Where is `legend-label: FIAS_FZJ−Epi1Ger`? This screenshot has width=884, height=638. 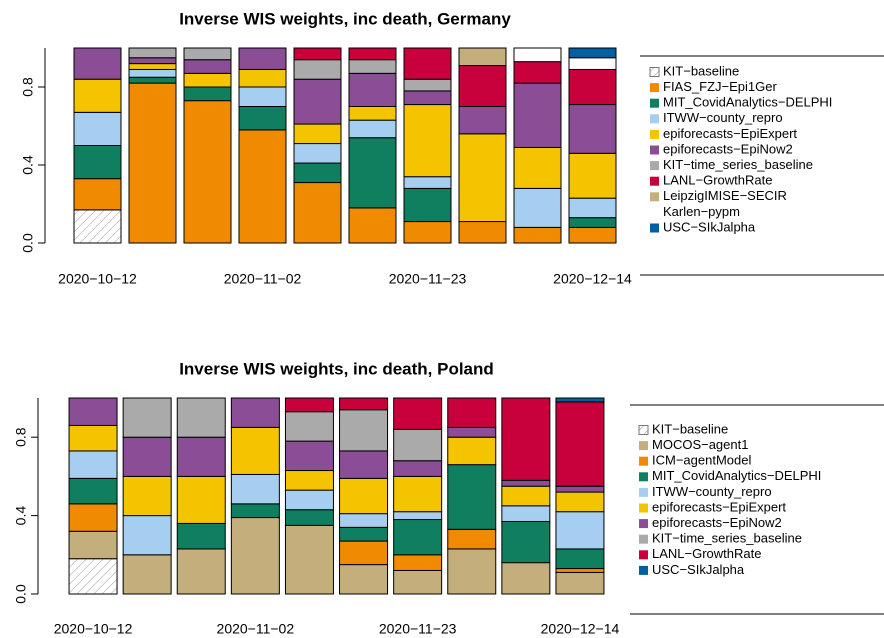 legend-label: FIAS_FZJ−Epi1Ger is located at coordinates (720, 86).